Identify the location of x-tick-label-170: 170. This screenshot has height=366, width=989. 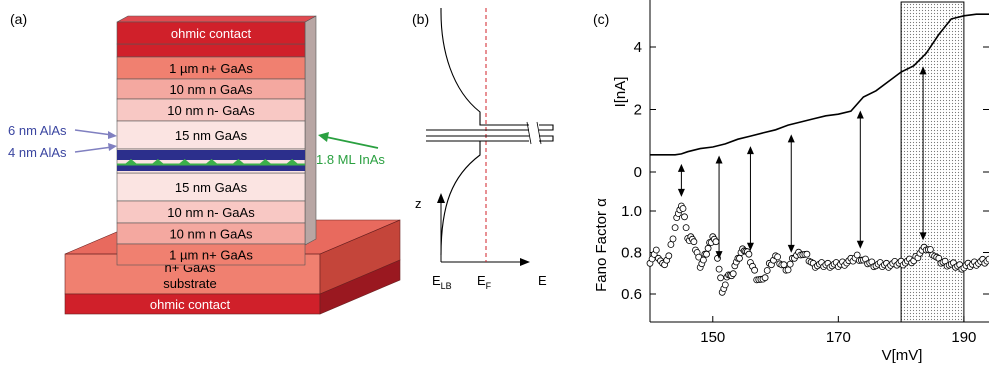
(838, 337).